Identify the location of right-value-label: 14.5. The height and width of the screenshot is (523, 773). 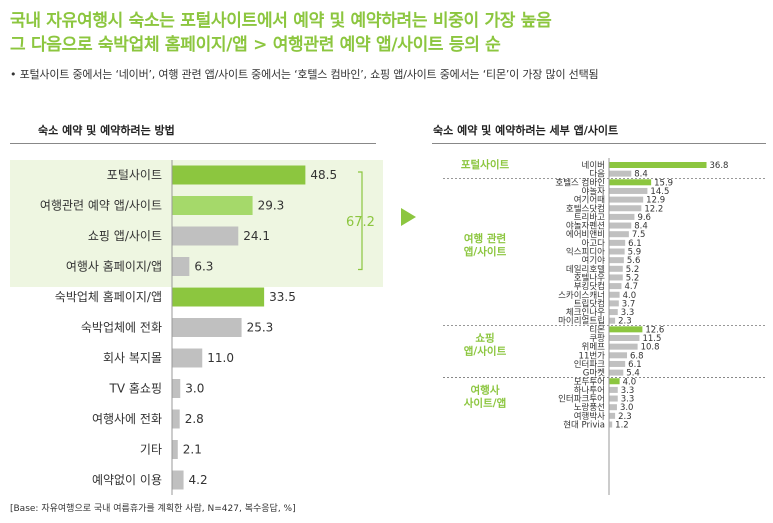
(659, 192).